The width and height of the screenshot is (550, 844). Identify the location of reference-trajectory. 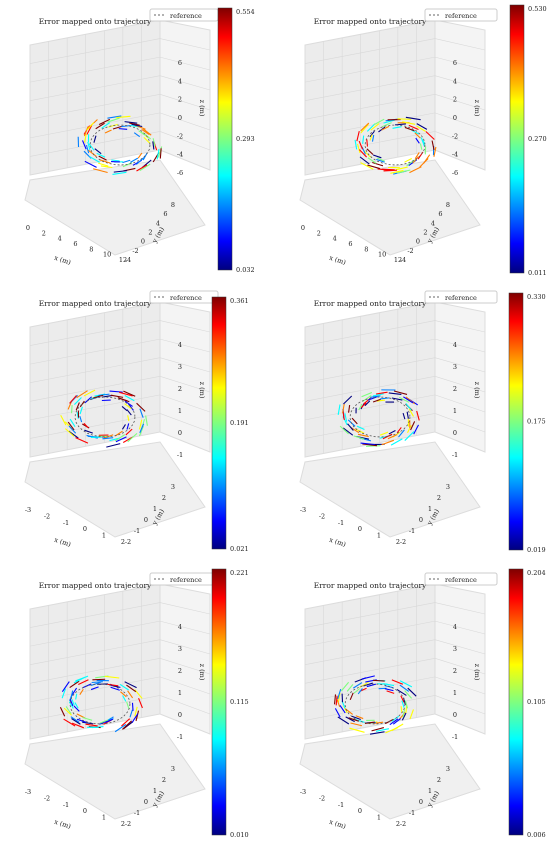
(100, 704).